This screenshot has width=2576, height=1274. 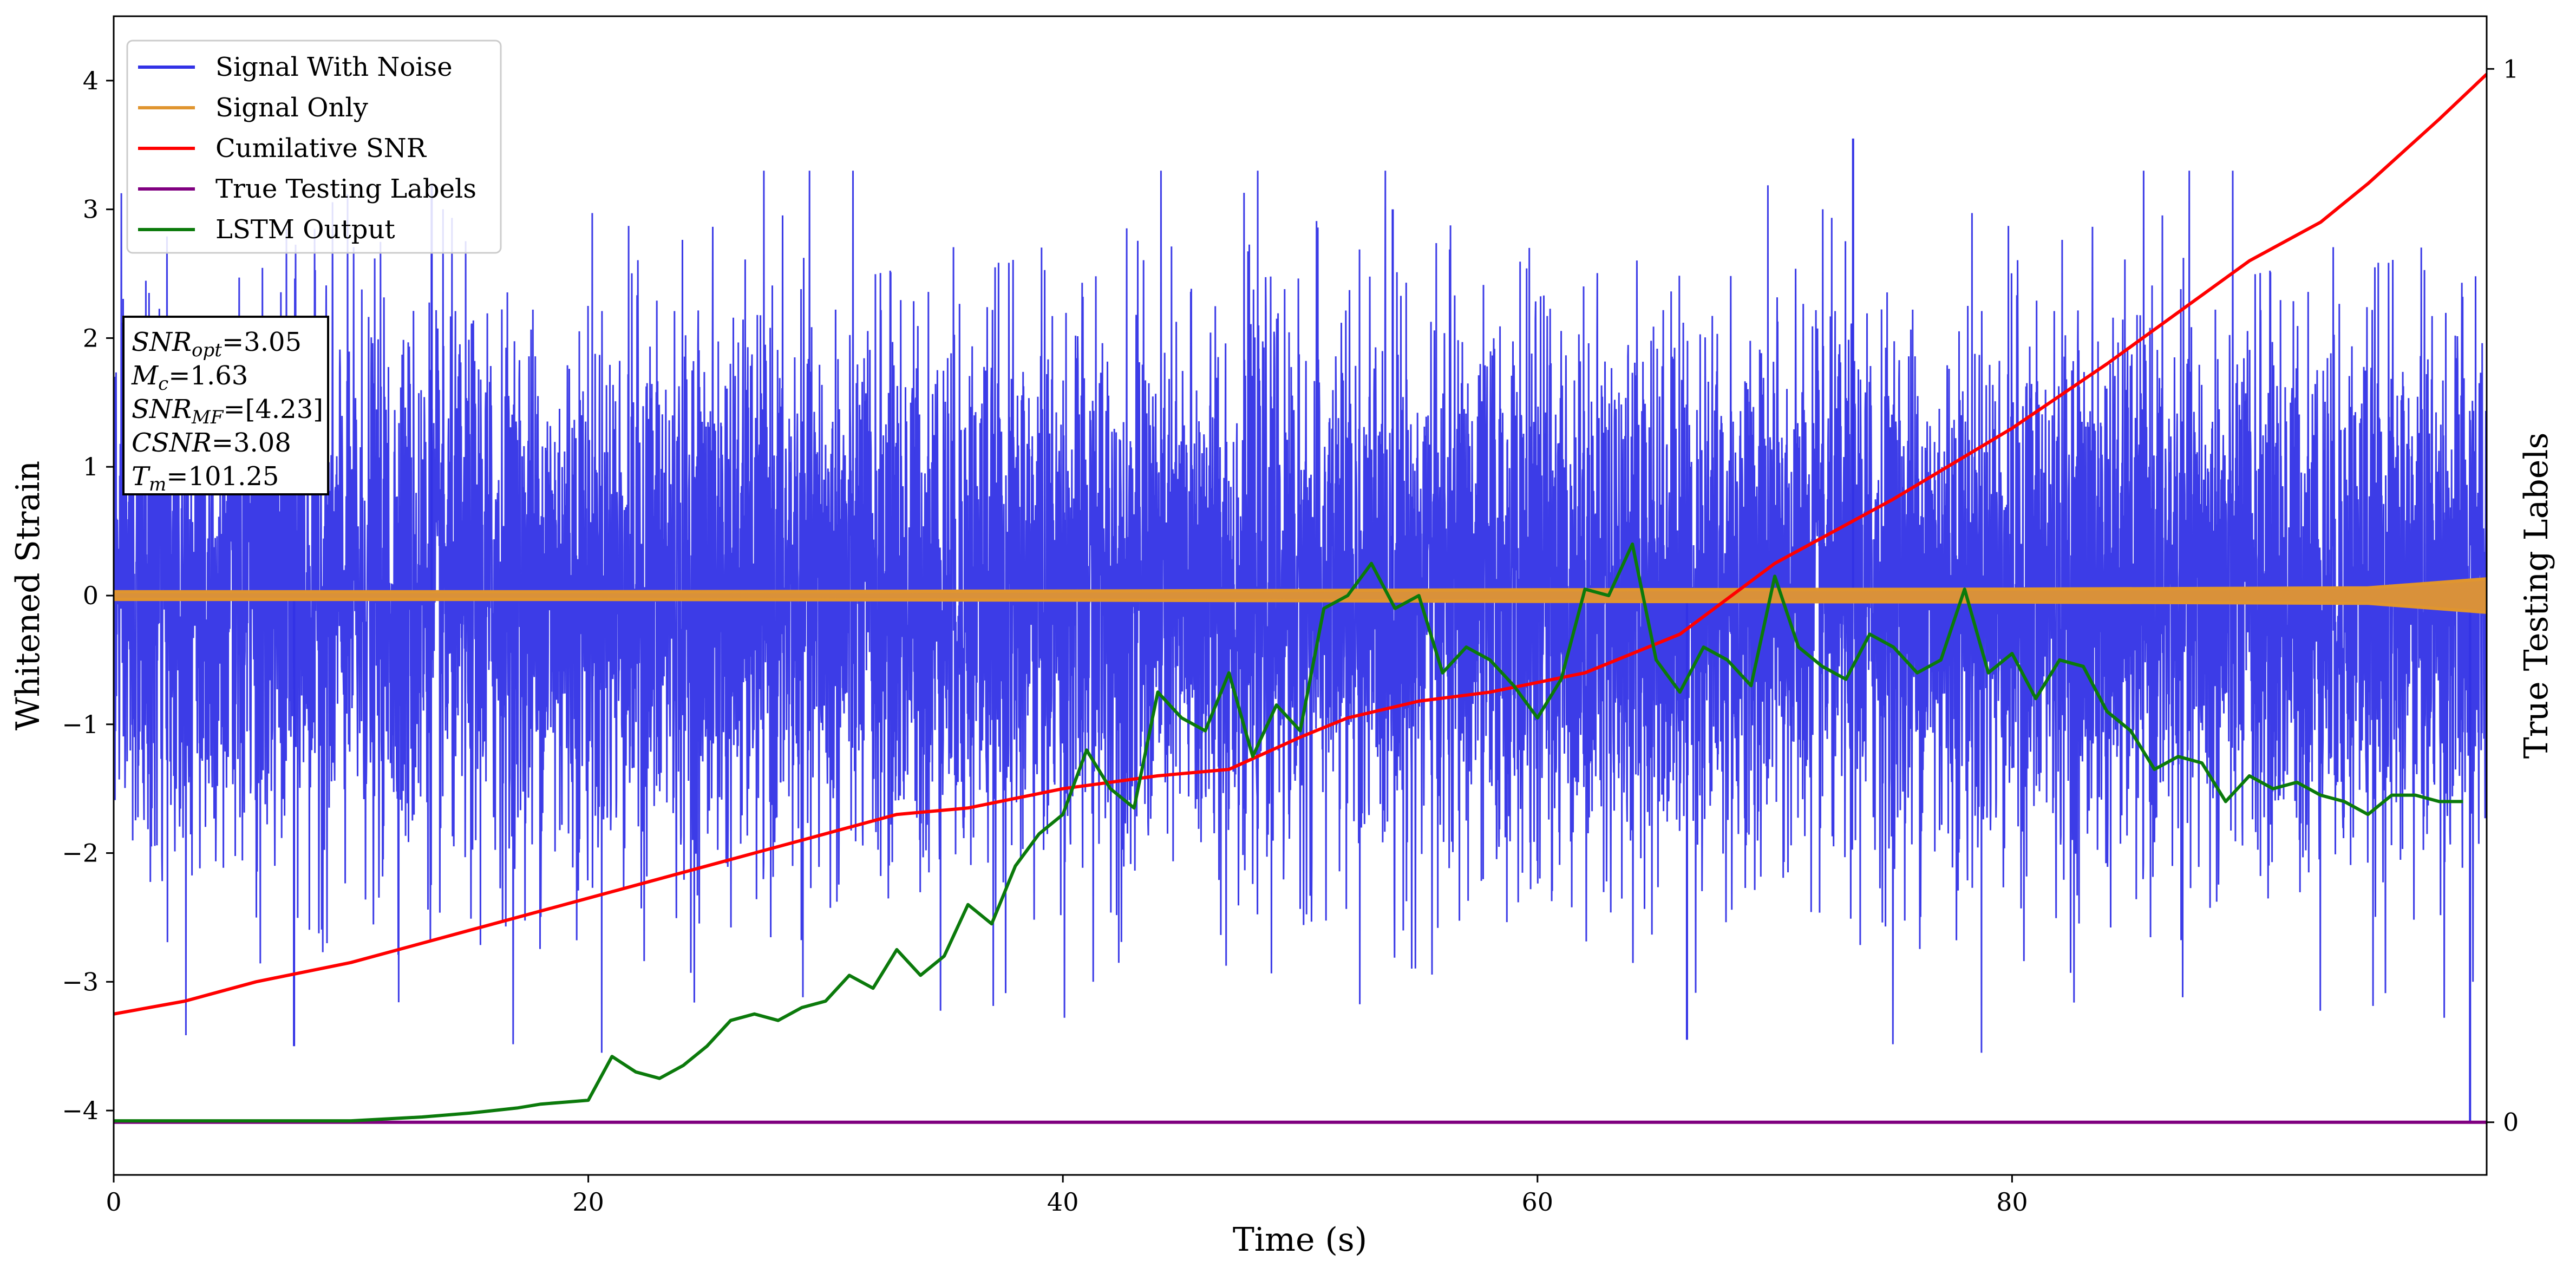 What do you see at coordinates (305, 229) in the screenshot?
I see `legend-label: LSTM Output` at bounding box center [305, 229].